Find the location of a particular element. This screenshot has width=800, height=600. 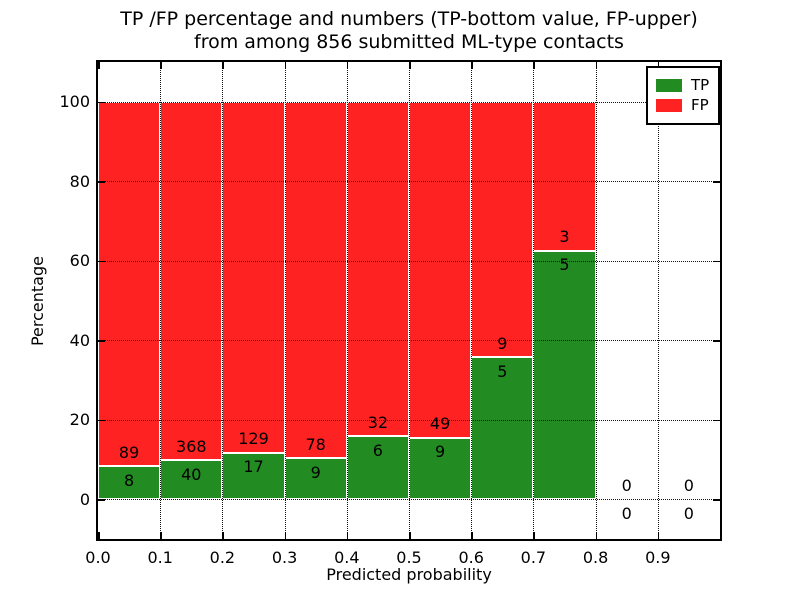

fp-count-label-bin-0.5-0.6: 49 is located at coordinates (440, 424).